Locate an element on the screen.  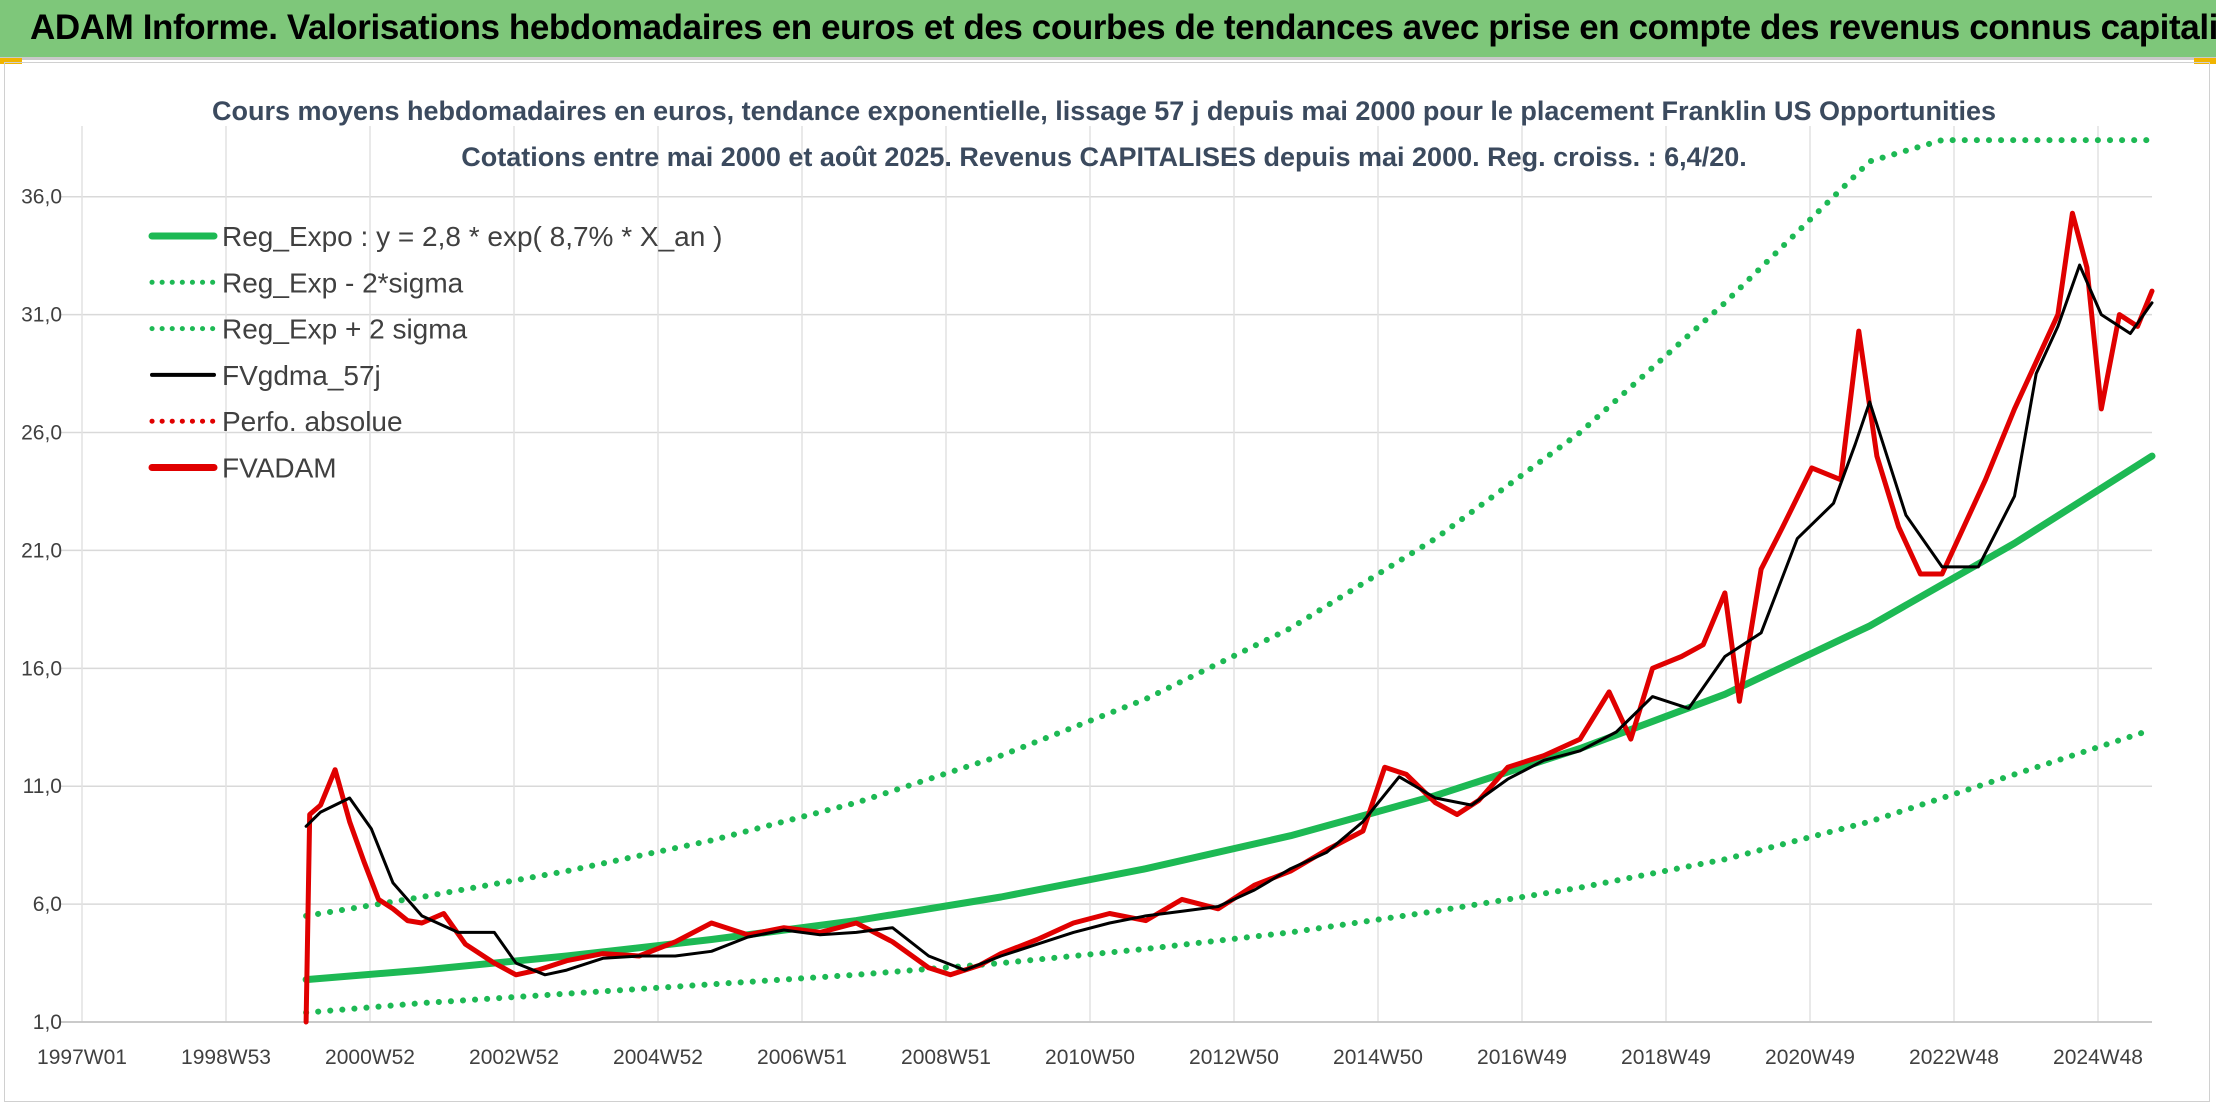
x-tick-label: 2014W50 is located at coordinates (1378, 1057).